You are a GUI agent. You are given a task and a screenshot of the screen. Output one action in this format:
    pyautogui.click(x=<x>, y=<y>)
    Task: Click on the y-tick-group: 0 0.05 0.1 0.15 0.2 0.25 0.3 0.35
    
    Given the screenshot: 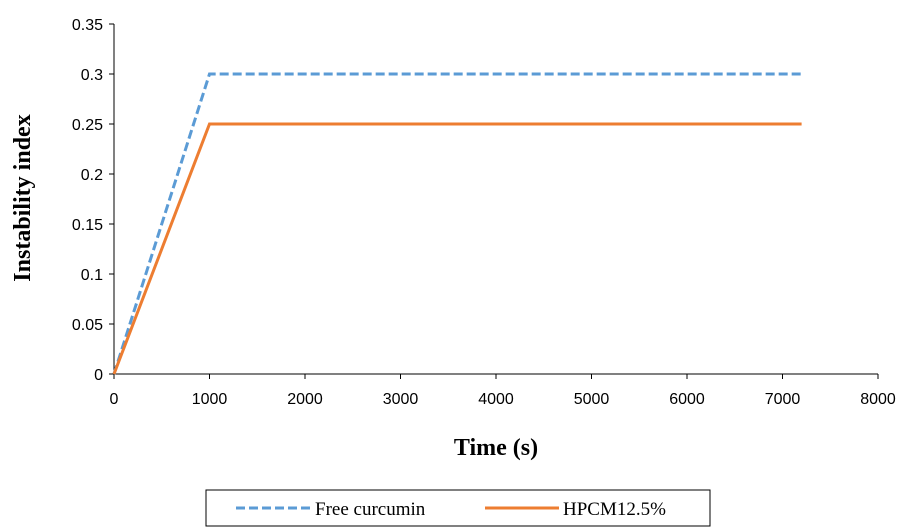 What is the action you would take?
    pyautogui.click(x=93, y=200)
    